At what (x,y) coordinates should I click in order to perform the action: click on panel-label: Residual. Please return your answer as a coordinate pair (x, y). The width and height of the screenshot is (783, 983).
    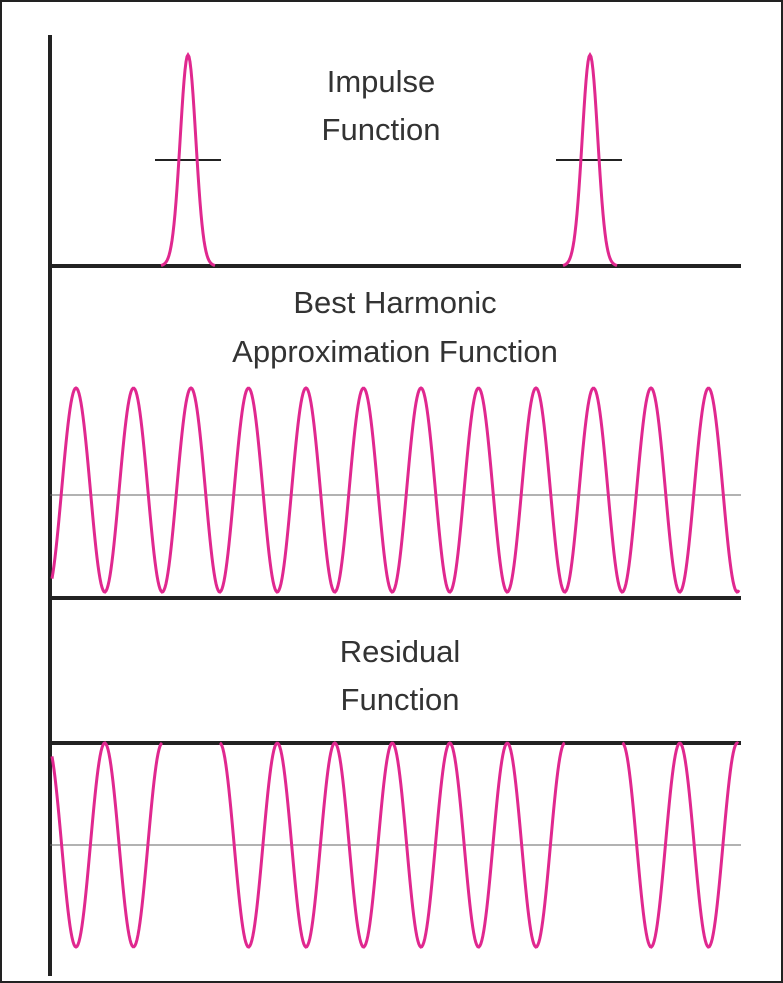
    Looking at the image, I should click on (400, 651).